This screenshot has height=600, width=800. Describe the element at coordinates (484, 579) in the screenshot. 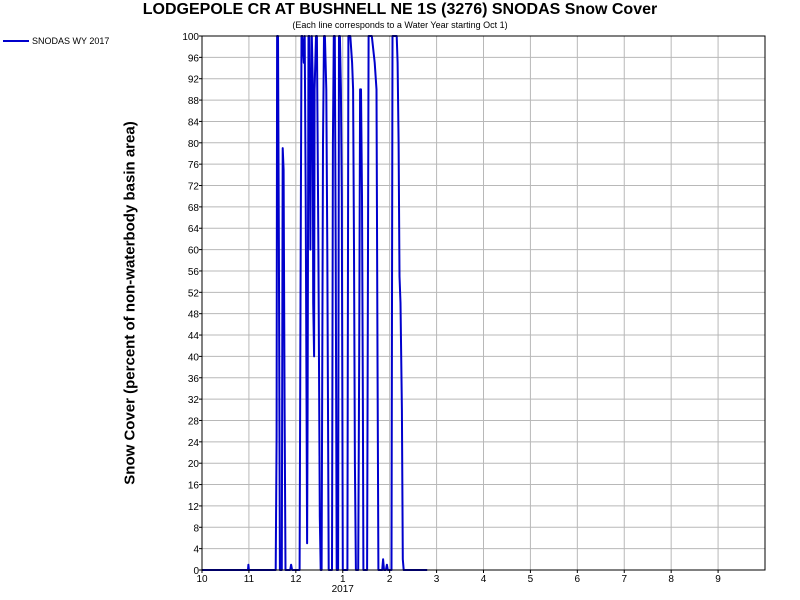

I see `x-tick-label: 4` at that location.